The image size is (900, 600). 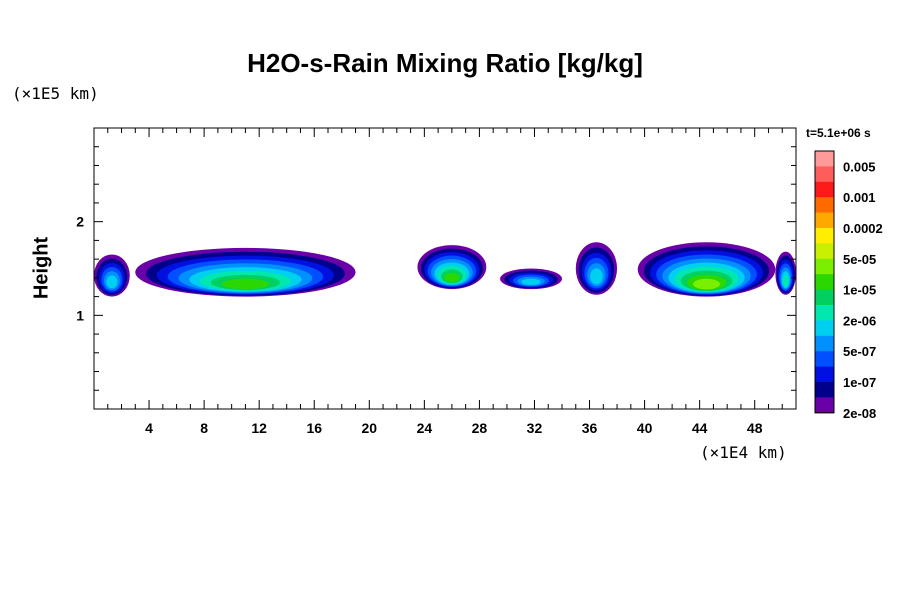 What do you see at coordinates (863, 228) in the screenshot?
I see `colorbar-label: 0.0002` at bounding box center [863, 228].